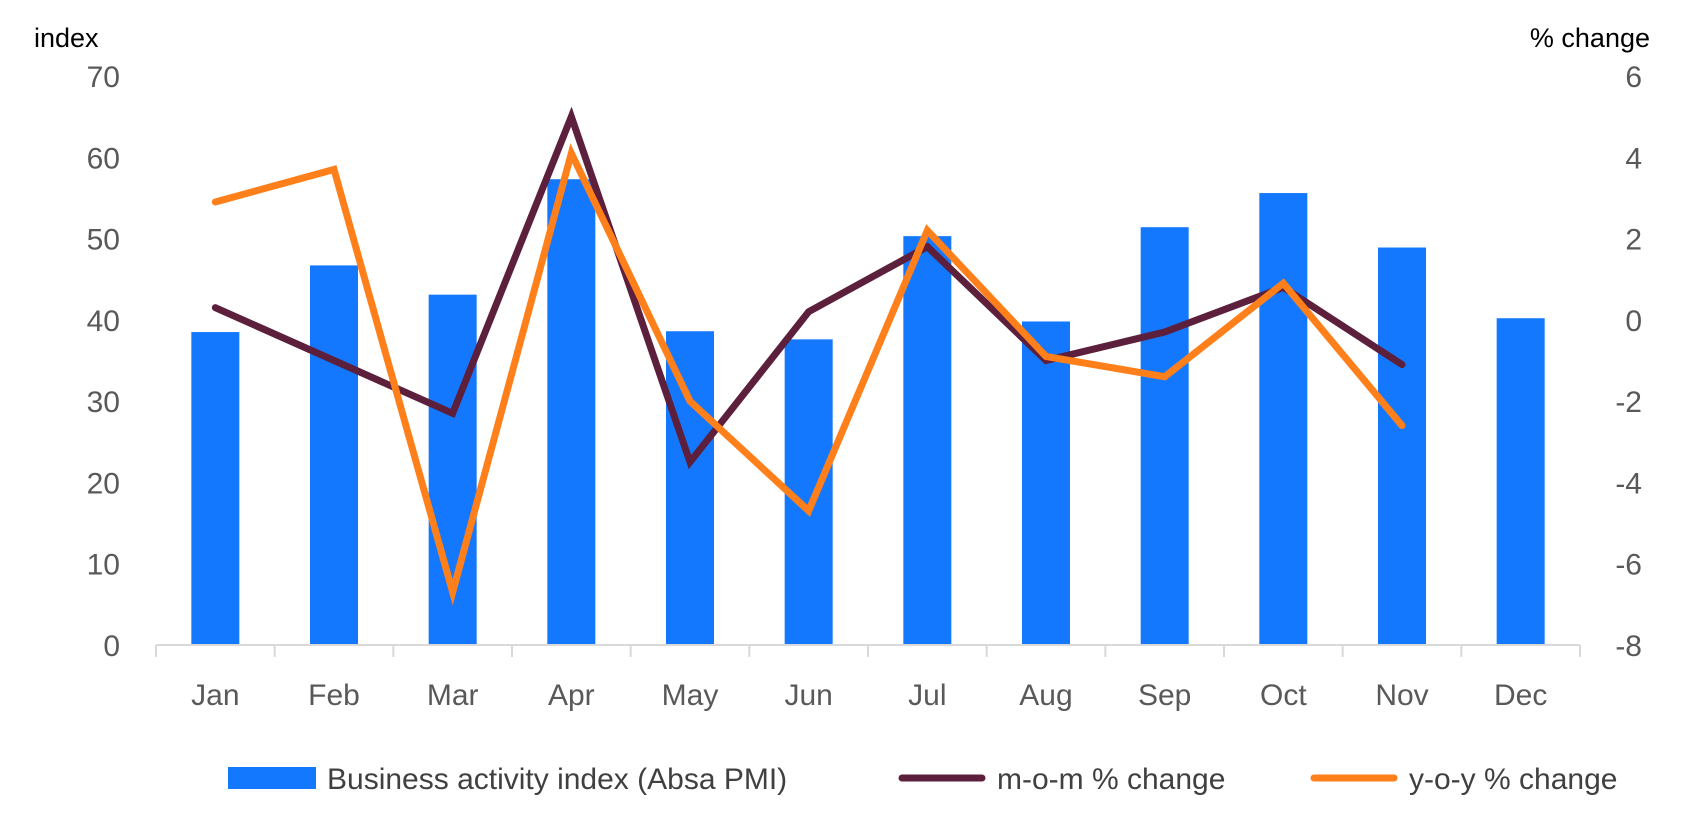 The image size is (1702, 822). What do you see at coordinates (103, 158) in the screenshot?
I see `left-y-tick-label: 60` at bounding box center [103, 158].